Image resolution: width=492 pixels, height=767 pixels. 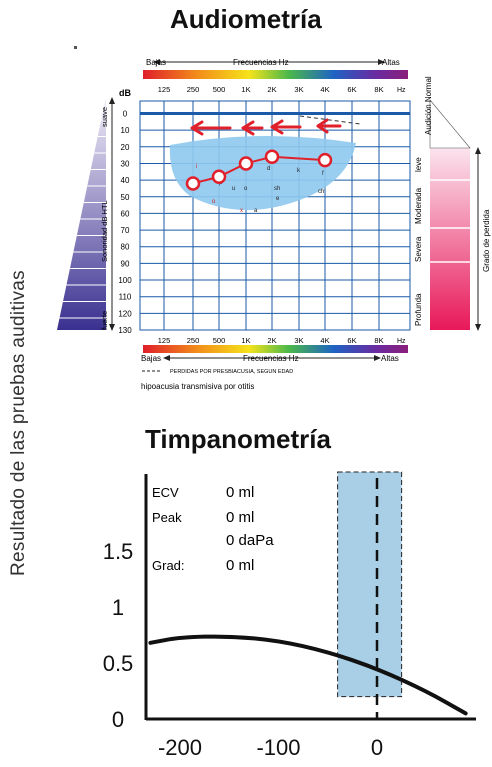 What do you see at coordinates (240, 492) in the screenshot?
I see `readout-ecv-value: 0 ml` at bounding box center [240, 492].